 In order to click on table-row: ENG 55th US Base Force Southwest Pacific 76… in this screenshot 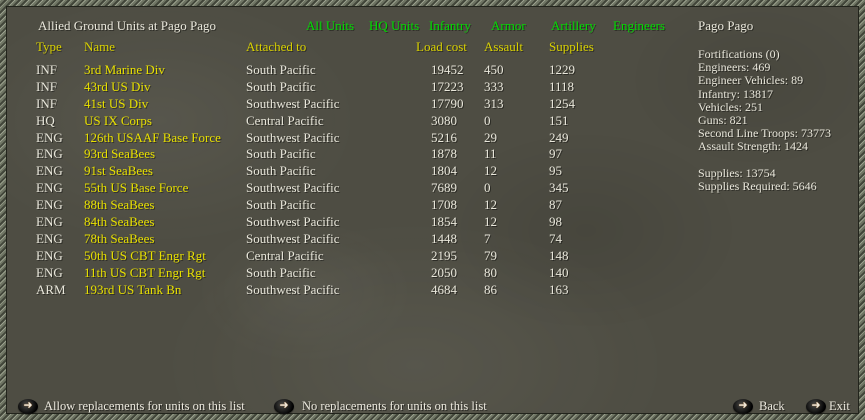, I will do `click(351, 188)`.